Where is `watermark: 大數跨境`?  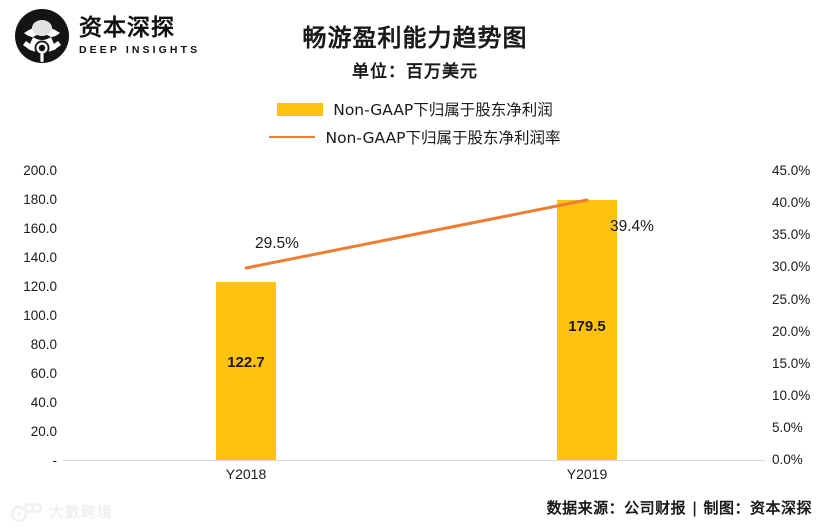 watermark: 大數跨境 is located at coordinates (61, 511).